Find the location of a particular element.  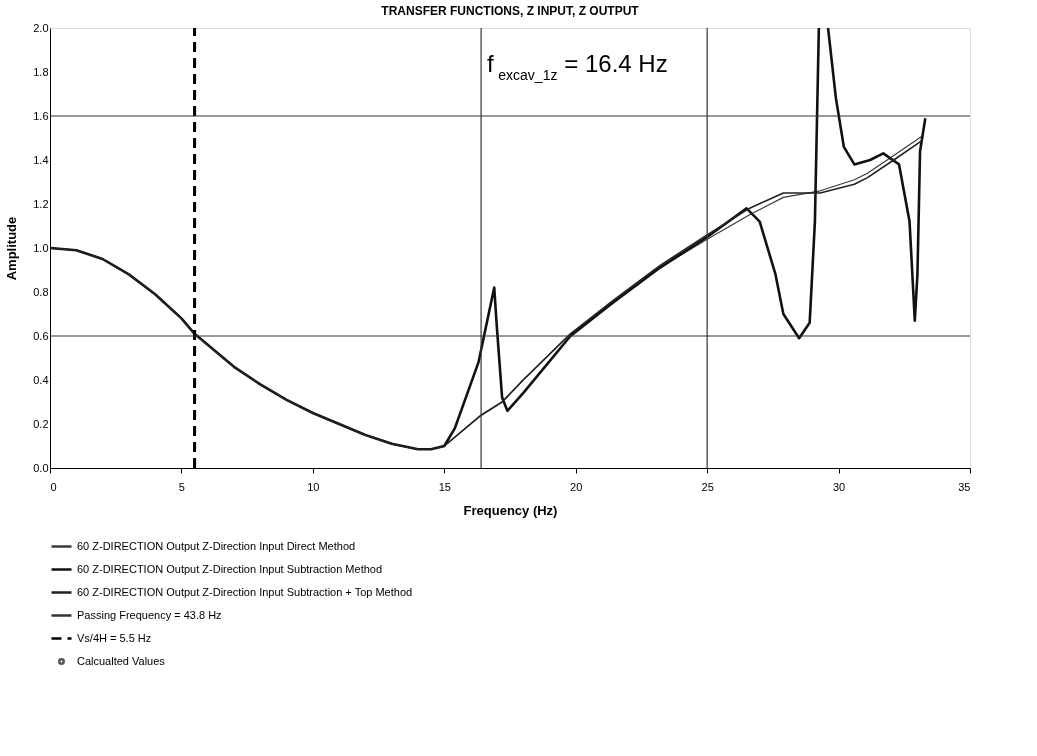

y-tick-label: 1.4 is located at coordinates (41, 159).